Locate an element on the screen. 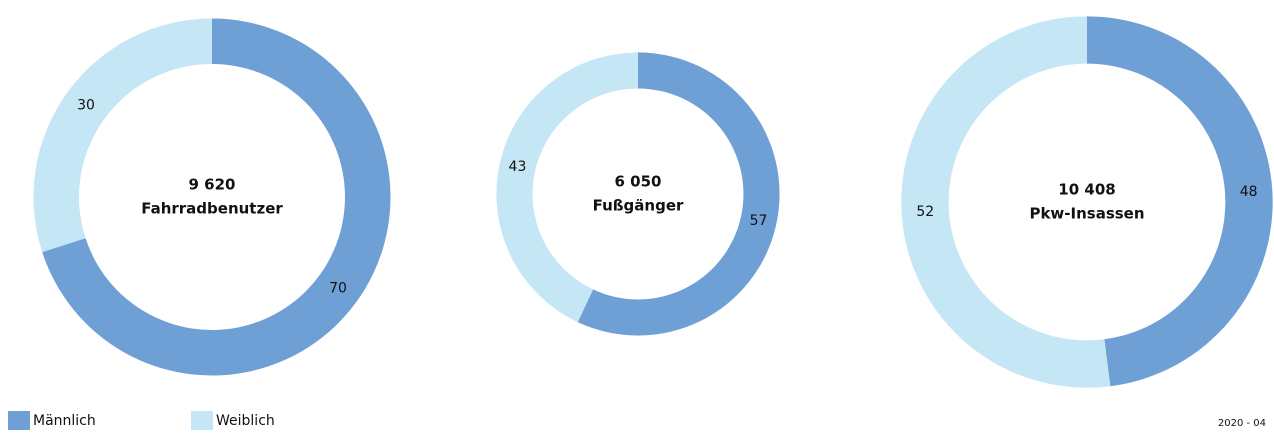  legend-label: Weiblich is located at coordinates (245, 421).